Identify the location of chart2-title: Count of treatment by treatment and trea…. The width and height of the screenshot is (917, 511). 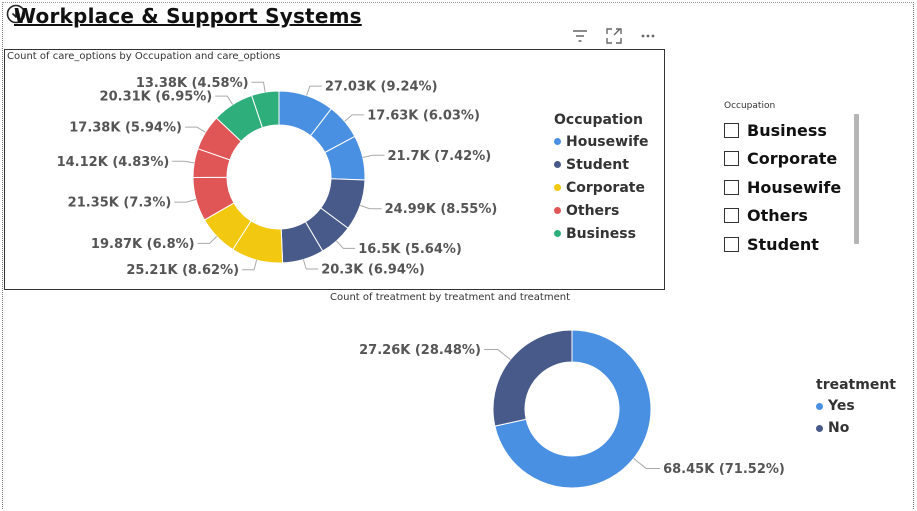
(450, 297).